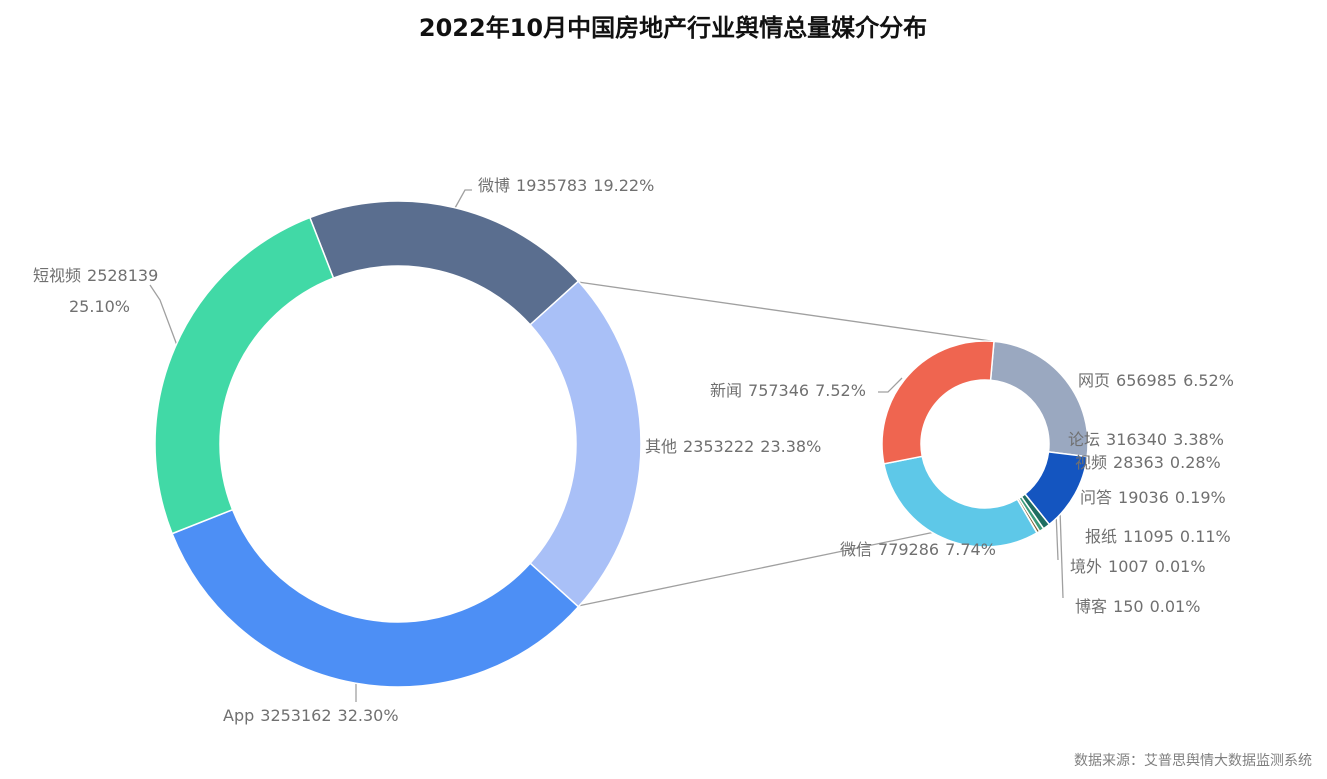 Image resolution: width=1327 pixels, height=779 pixels. I want to click on label-name: 网页, so click(1094, 380).